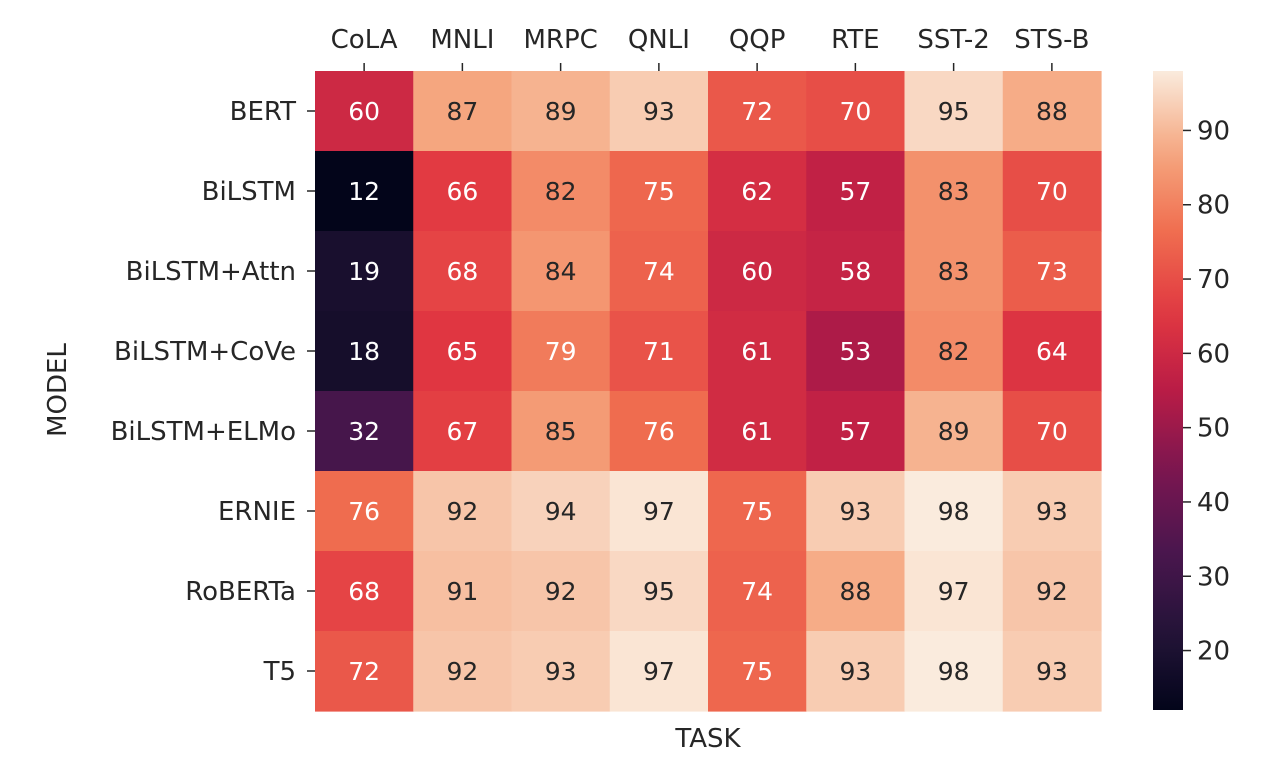 Image resolution: width=1280 pixels, height=783 pixels. I want to click on cell-value-label: 61, so click(757, 351).